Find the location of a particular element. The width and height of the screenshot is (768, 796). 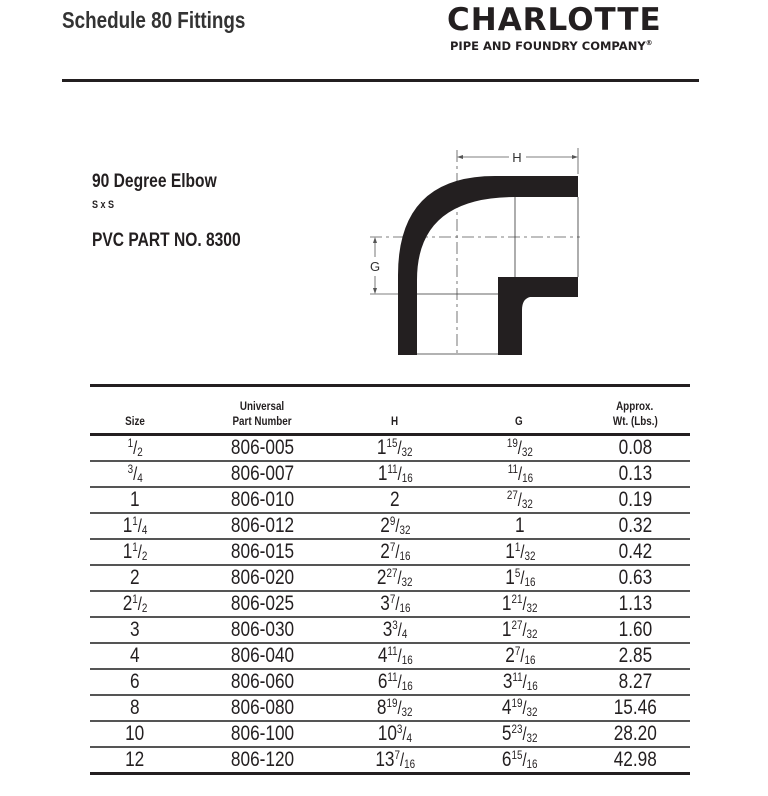

part-number-text: 806-100 is located at coordinates (262, 733).